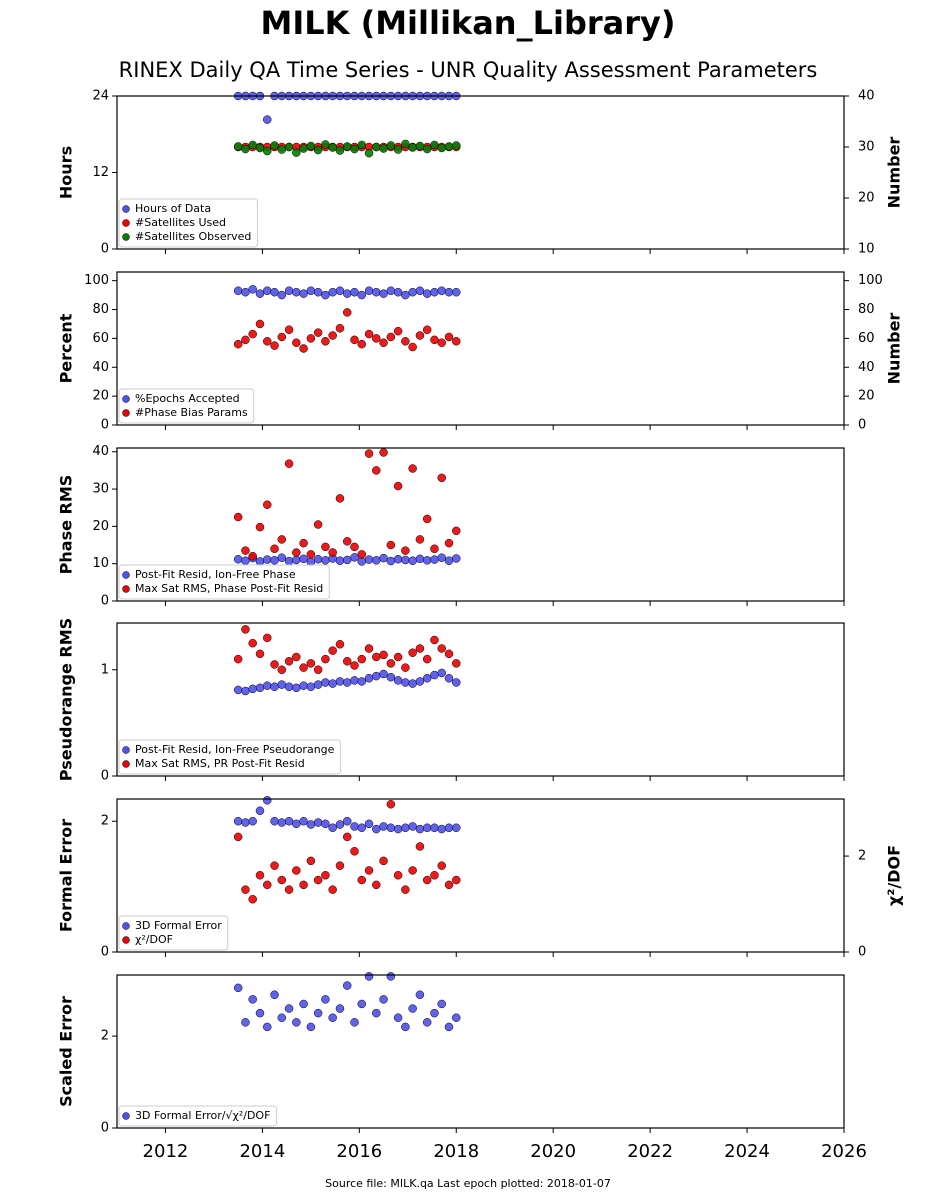 This screenshot has height=1200, width=937. Describe the element at coordinates (100, 526) in the screenshot. I see `y-tick-label: 20` at that location.